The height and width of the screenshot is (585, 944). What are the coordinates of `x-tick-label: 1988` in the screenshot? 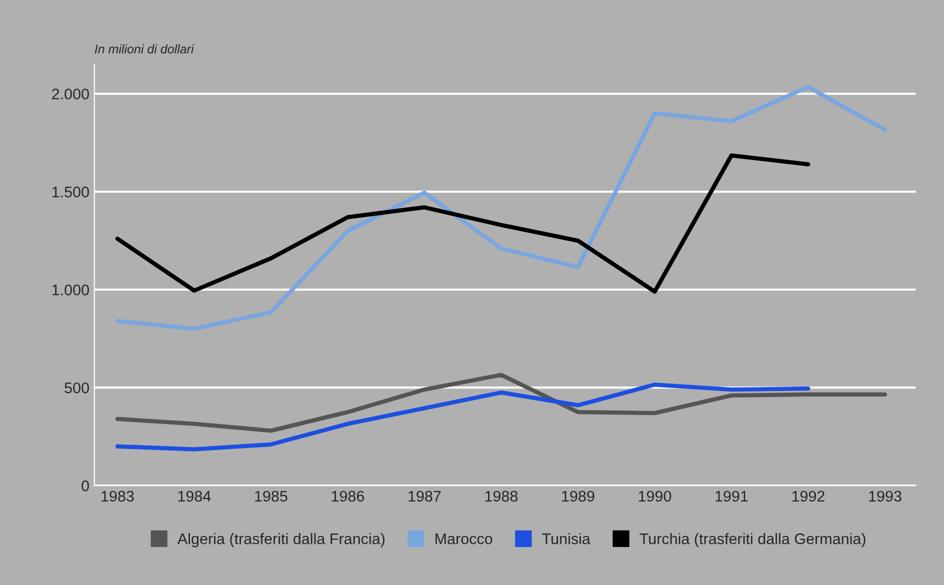 It's located at (501, 496).